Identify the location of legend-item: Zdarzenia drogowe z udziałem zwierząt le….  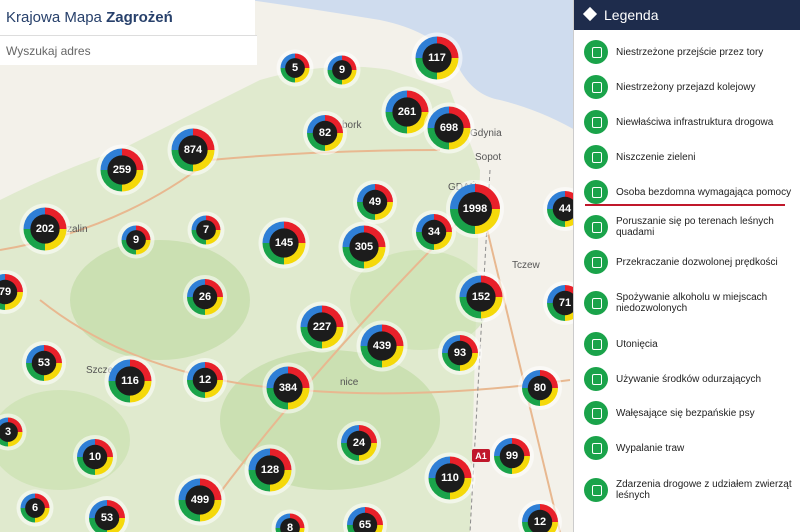
(691, 490).